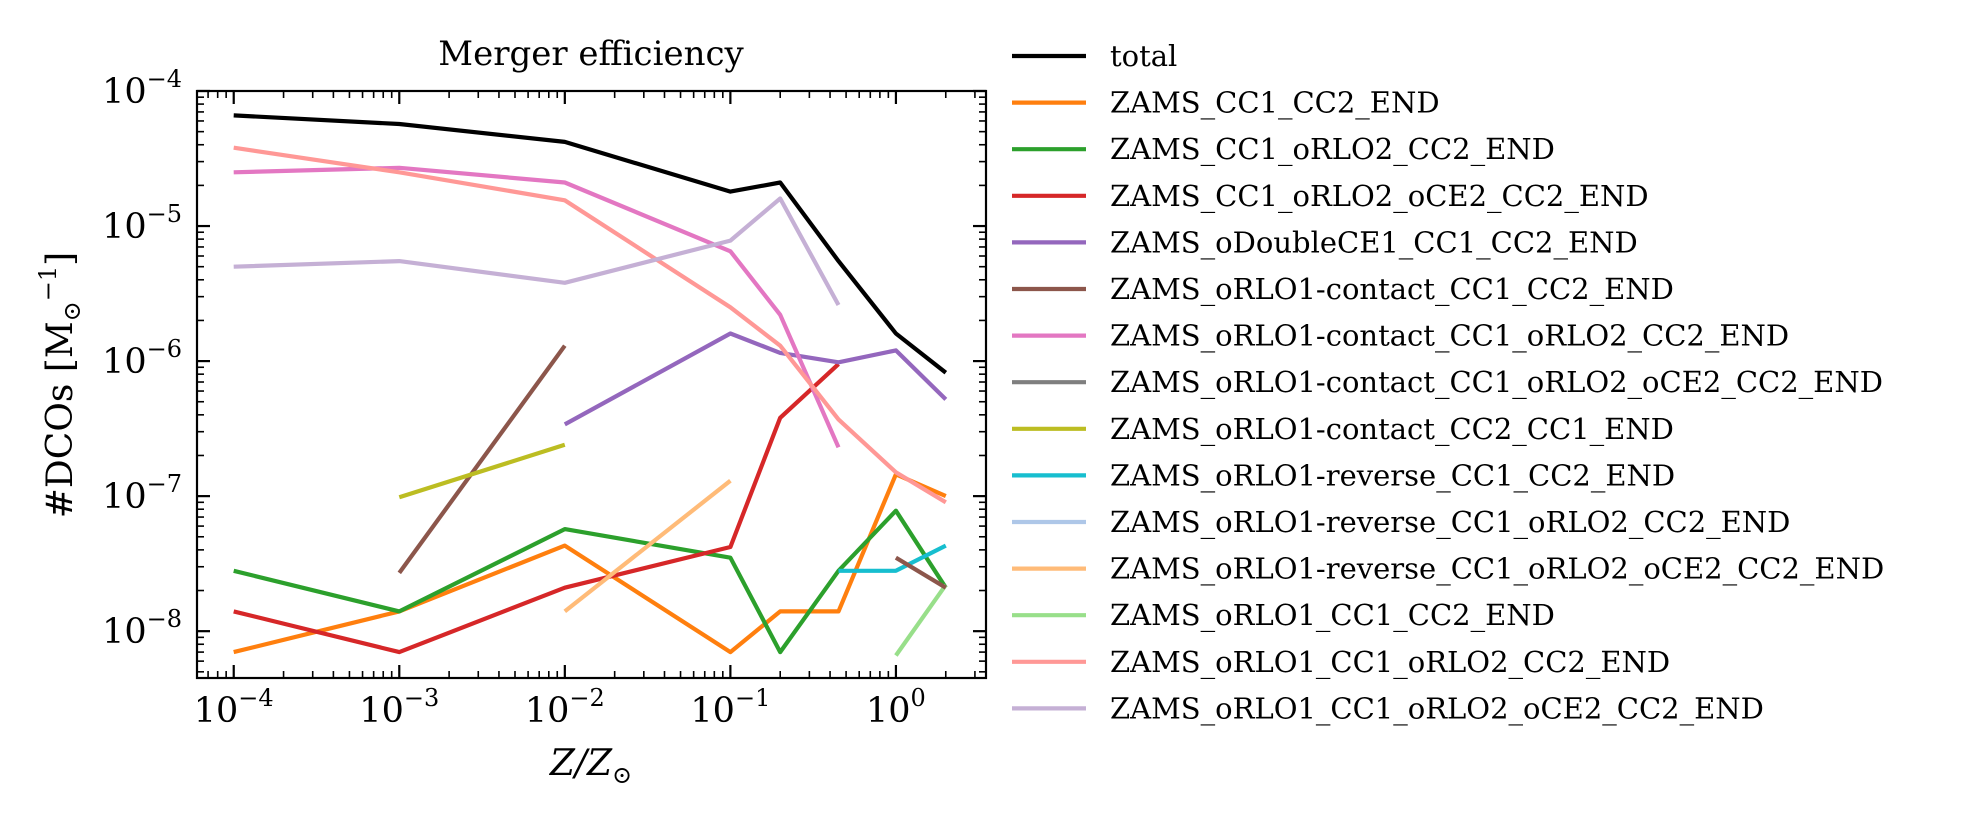  Describe the element at coordinates (1379, 196) in the screenshot. I see `legend-label: ZAMS_CC1_oRLO2_oCE2_CC2_END` at that location.